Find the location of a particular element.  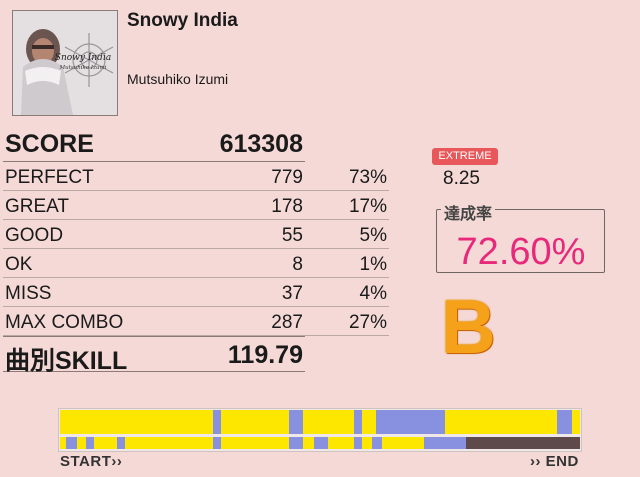

judgement-percent: 17% is located at coordinates (367, 206).